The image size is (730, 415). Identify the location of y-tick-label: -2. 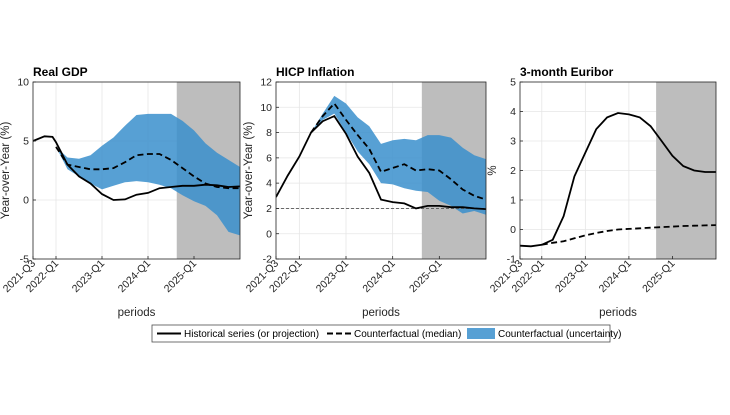
(267, 260).